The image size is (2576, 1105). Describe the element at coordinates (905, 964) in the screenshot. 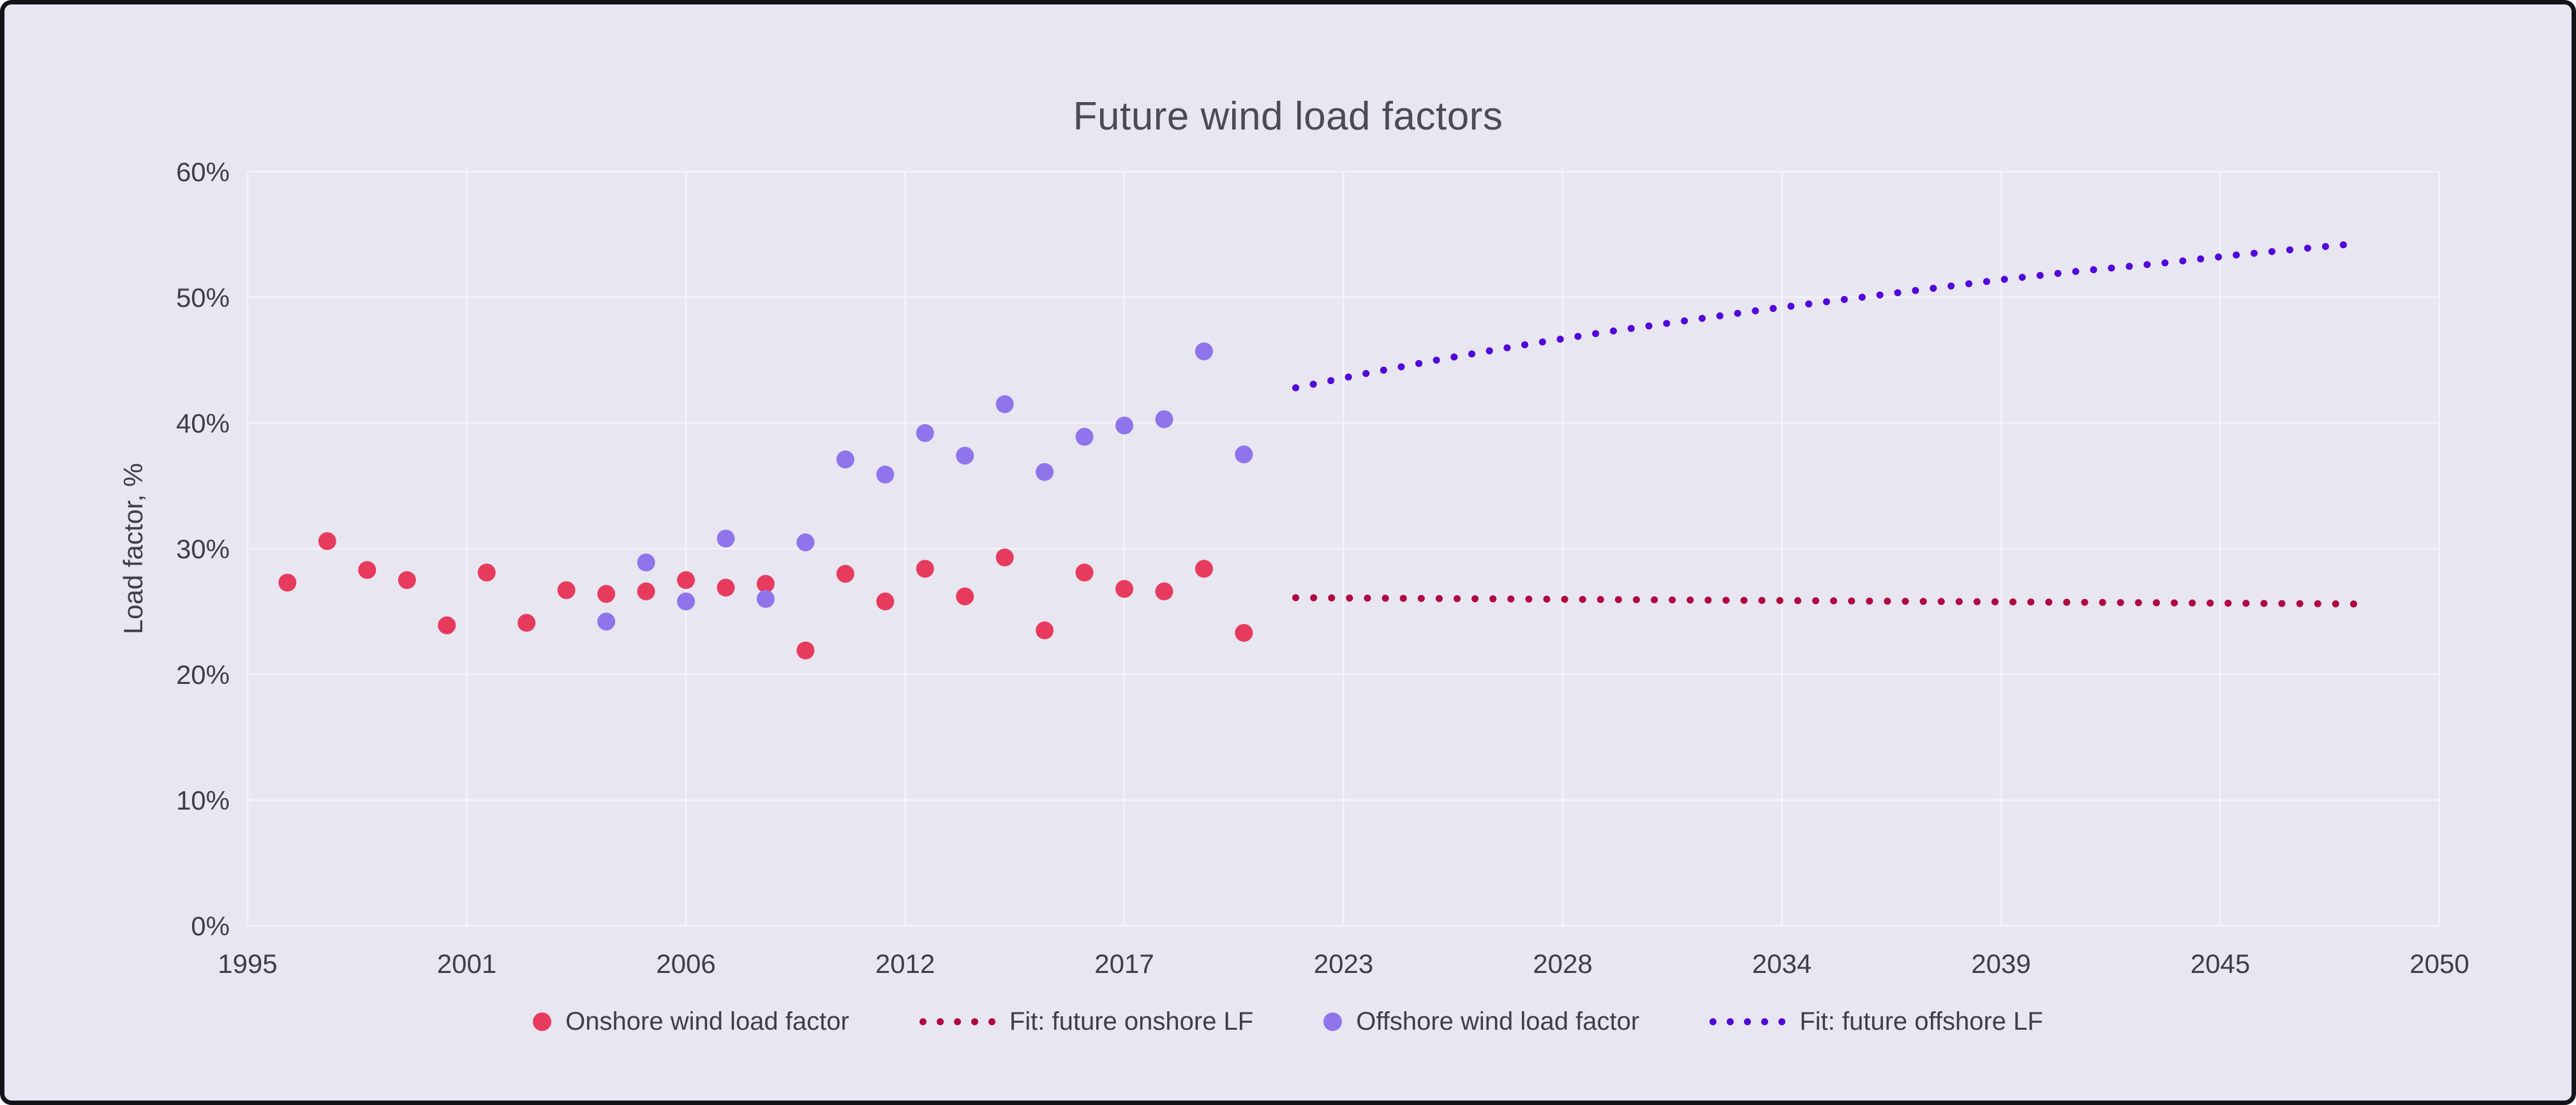

I see `svg-text: 2012` at that location.